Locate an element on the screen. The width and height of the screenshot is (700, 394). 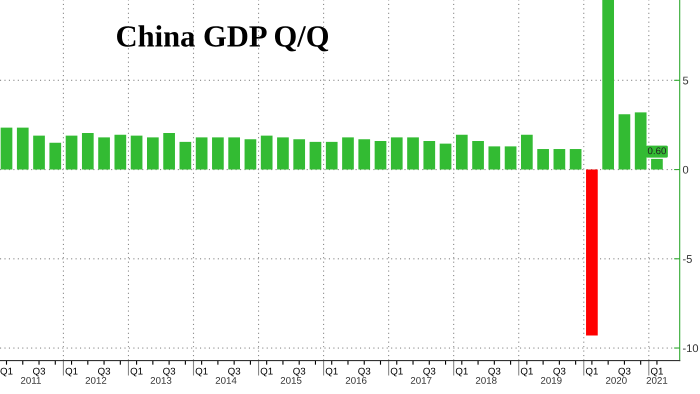
y-tick-label: -5 is located at coordinates (687, 259).